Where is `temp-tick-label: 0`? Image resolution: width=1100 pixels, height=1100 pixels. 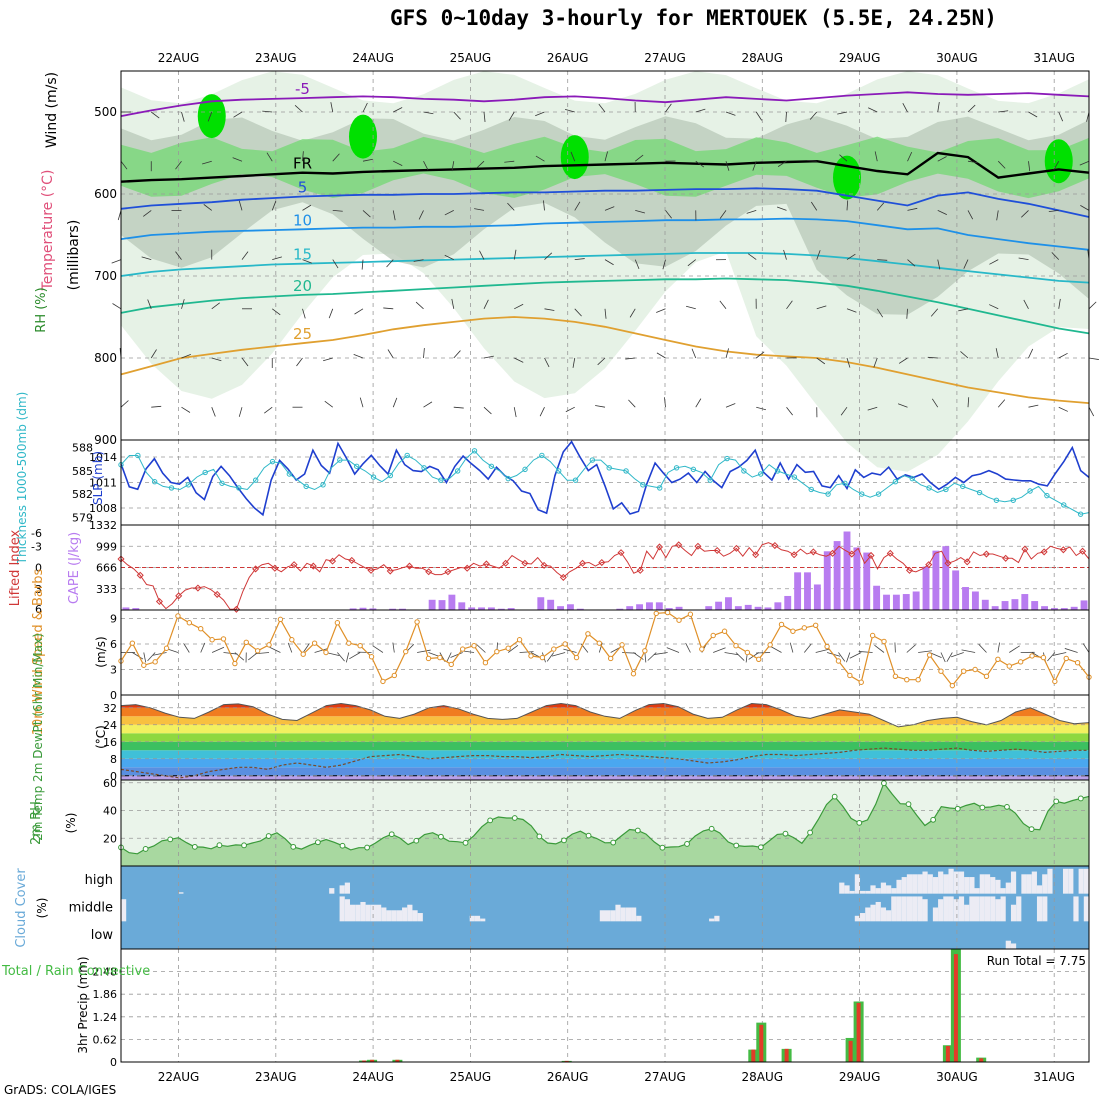 temp-tick-label: 0 is located at coordinates (113, 776).